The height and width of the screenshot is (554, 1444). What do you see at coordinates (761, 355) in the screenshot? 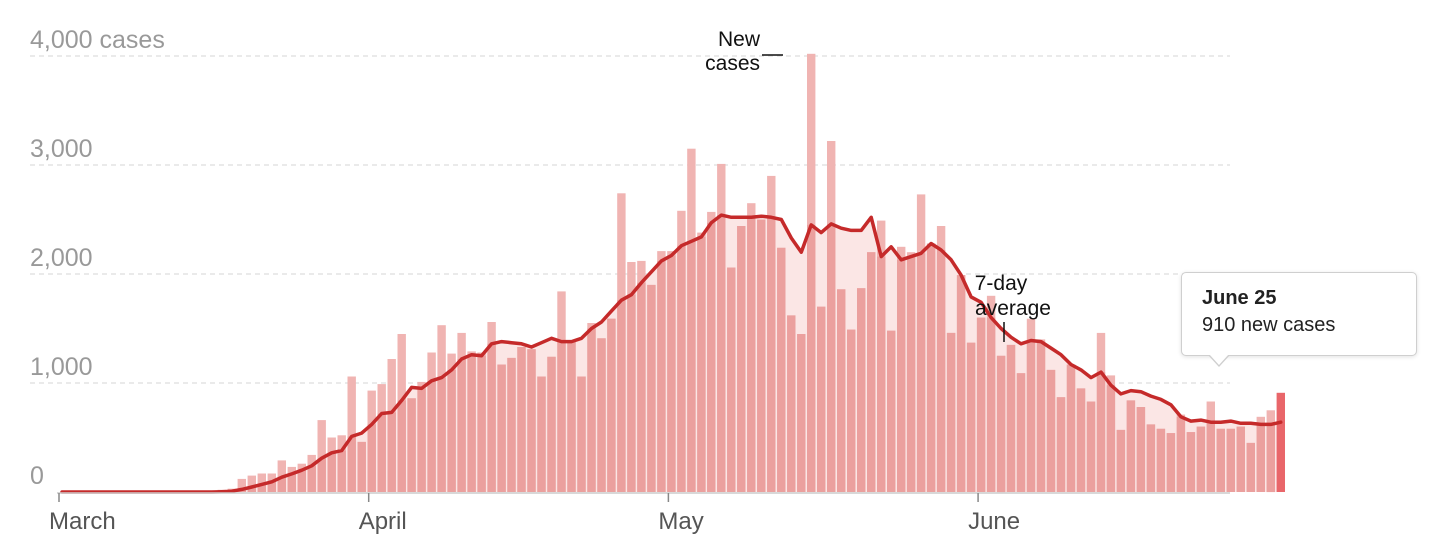
I see `bar-day-70-under-average` at bounding box center [761, 355].